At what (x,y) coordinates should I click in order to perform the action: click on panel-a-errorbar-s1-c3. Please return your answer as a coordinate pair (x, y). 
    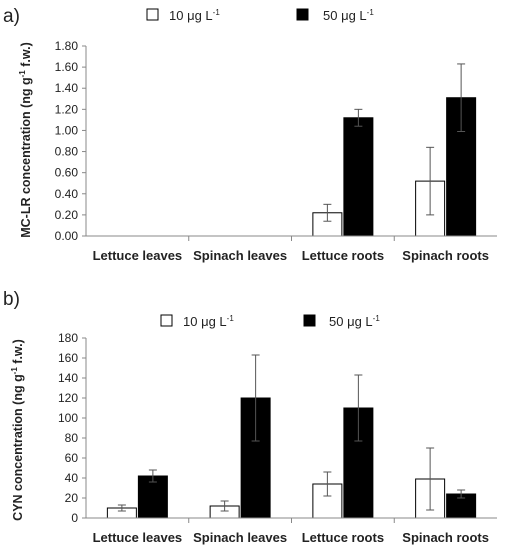
    Looking at the image, I should click on (461, 97).